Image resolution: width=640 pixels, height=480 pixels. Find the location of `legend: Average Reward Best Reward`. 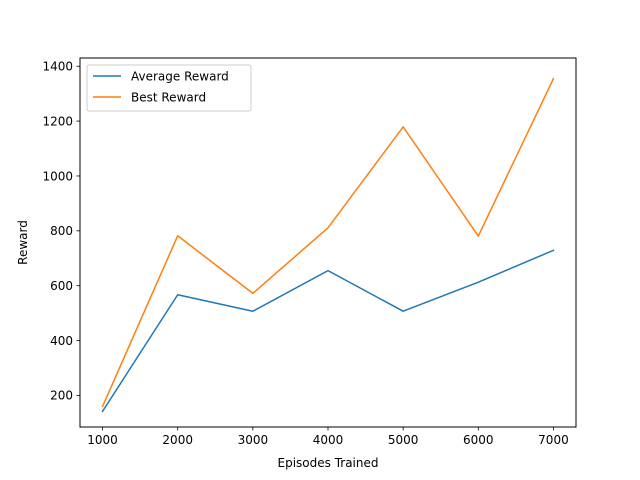

legend: Average Reward Best Reward is located at coordinates (169, 88).